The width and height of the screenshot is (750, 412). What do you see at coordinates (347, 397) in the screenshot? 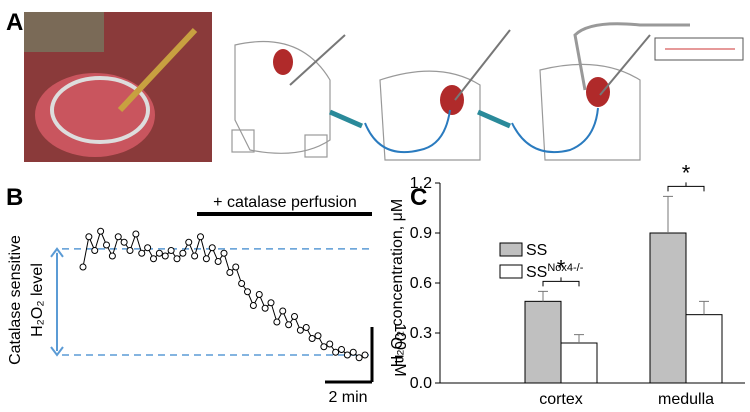
I see `scalebar-x-label: 2 min` at bounding box center [347, 397].